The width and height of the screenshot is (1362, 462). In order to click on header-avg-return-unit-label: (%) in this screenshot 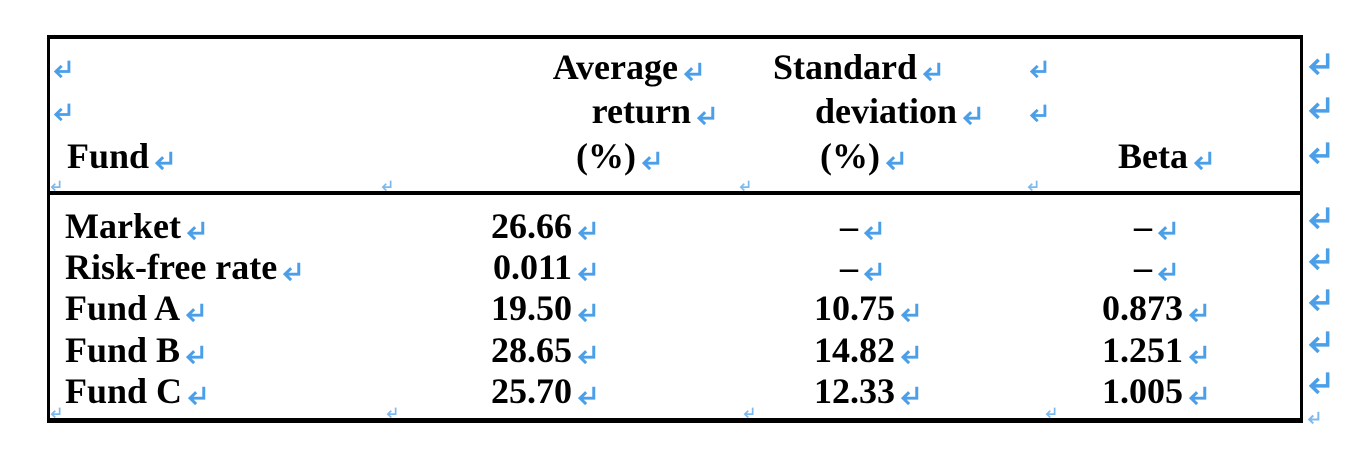, I will do `click(619, 156)`.